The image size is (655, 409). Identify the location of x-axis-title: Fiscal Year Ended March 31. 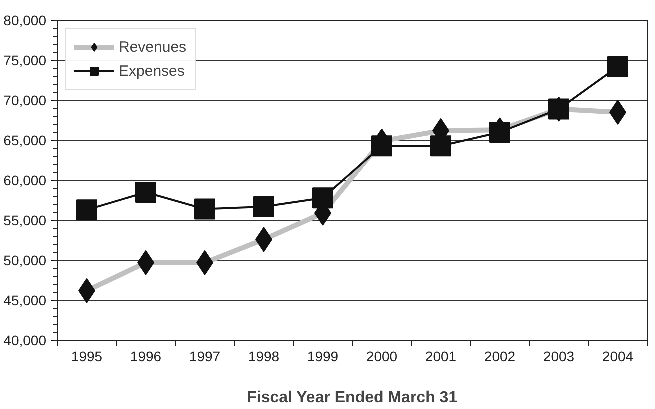
(352, 398).